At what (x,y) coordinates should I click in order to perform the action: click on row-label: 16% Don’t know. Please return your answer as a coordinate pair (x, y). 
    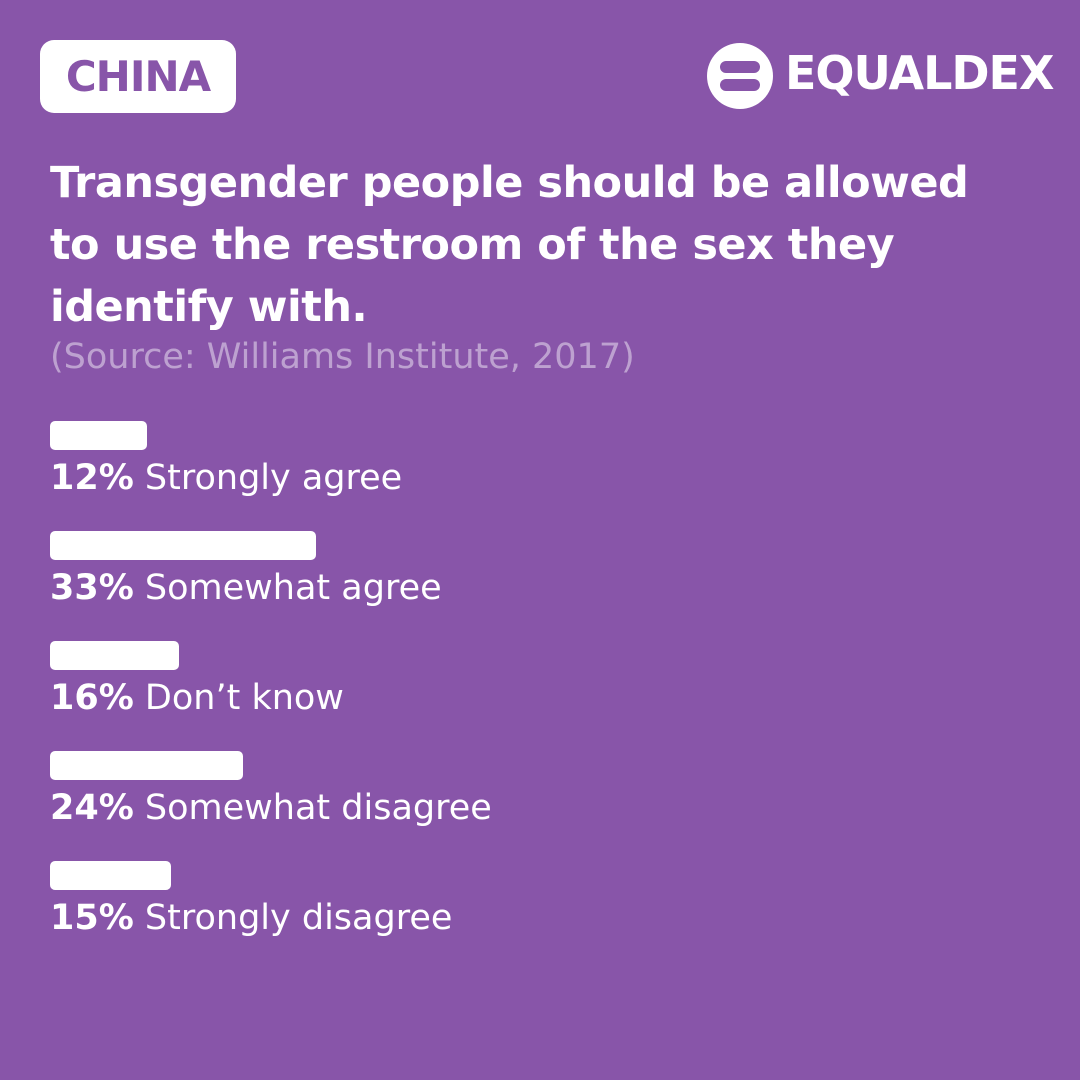
    Looking at the image, I should click on (197, 698).